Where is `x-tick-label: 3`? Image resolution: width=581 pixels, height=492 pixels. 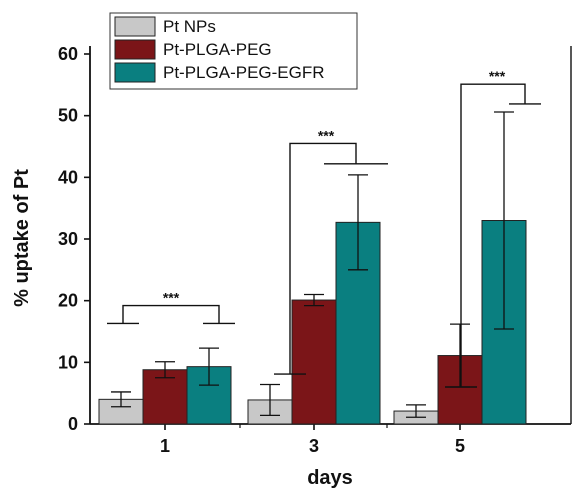 x-tick-label: 3 is located at coordinates (314, 446).